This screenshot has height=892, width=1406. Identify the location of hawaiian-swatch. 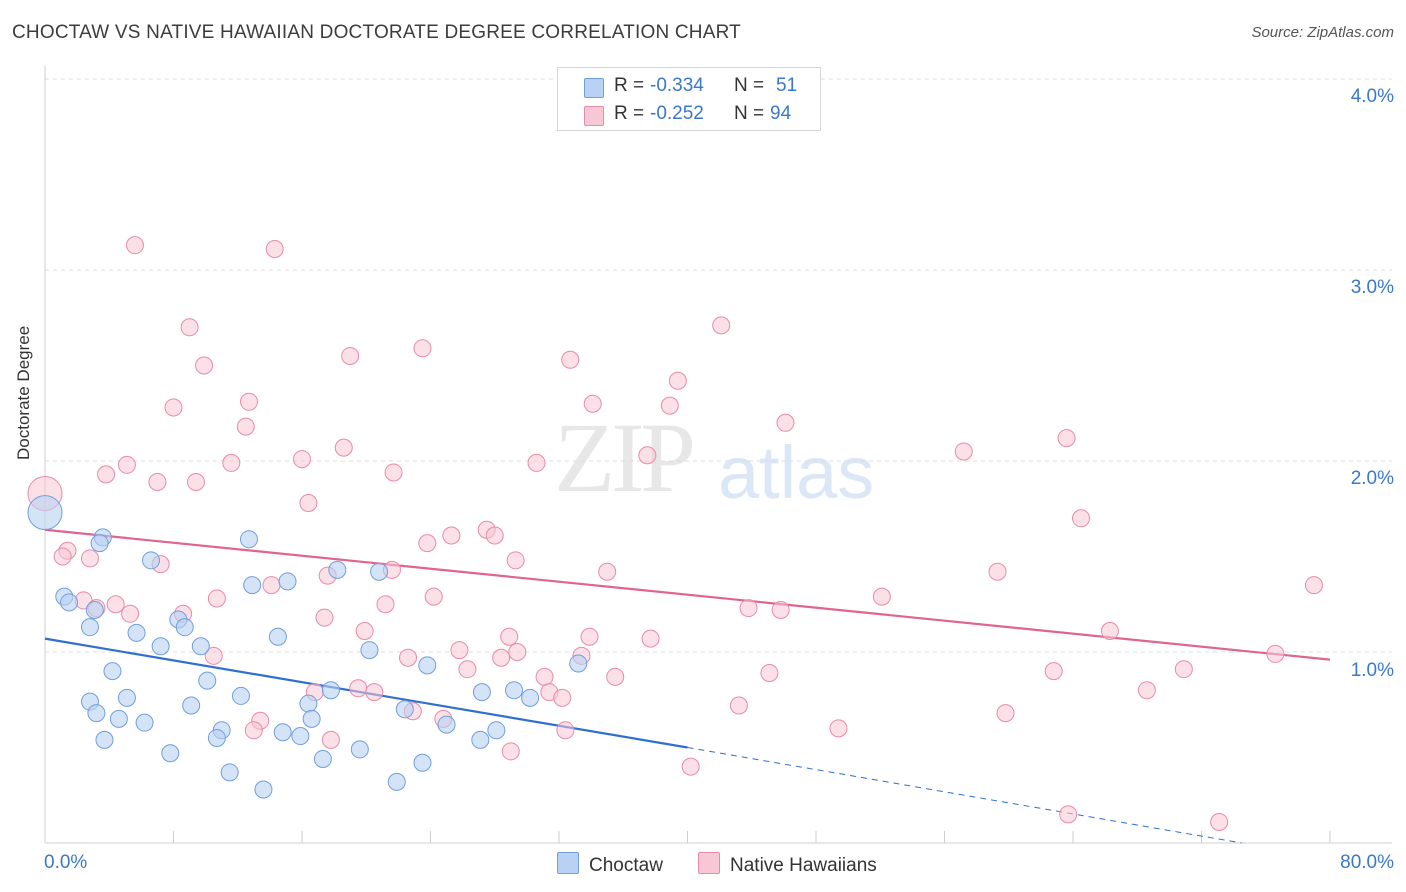
(594, 116).